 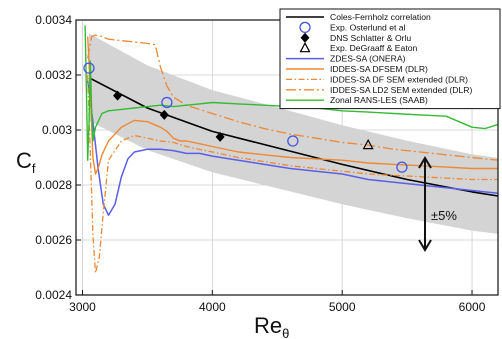 What do you see at coordinates (379, 69) in the screenshot?
I see `legend-label-iddes-sa-dfsem-dlr: IDDES-SA DFSEM (DLR)` at bounding box center [379, 69].